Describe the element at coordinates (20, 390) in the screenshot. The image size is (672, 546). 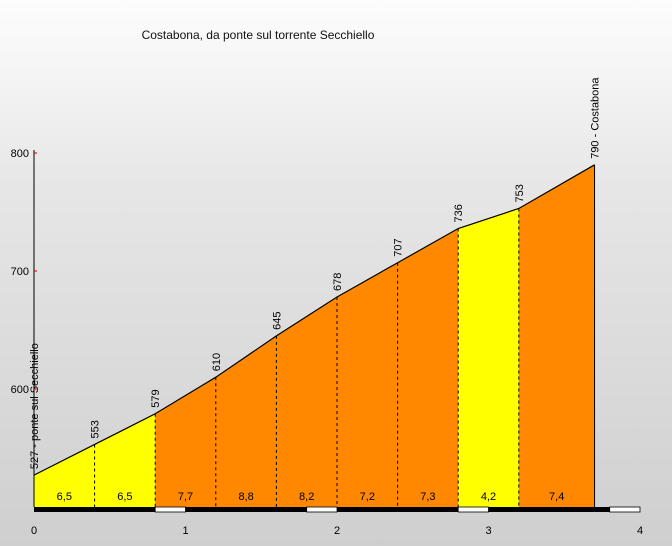
I see `y-axis-tick-label: 600` at that location.